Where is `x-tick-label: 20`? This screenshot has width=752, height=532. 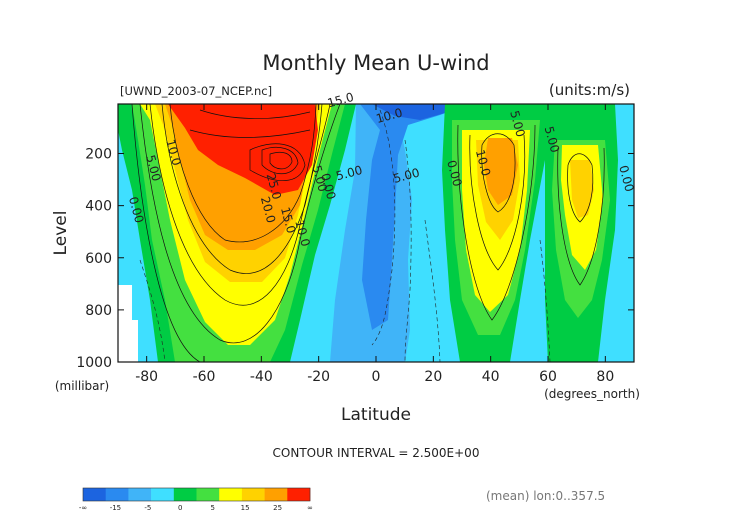
x-tick-label: 20 is located at coordinates (433, 377).